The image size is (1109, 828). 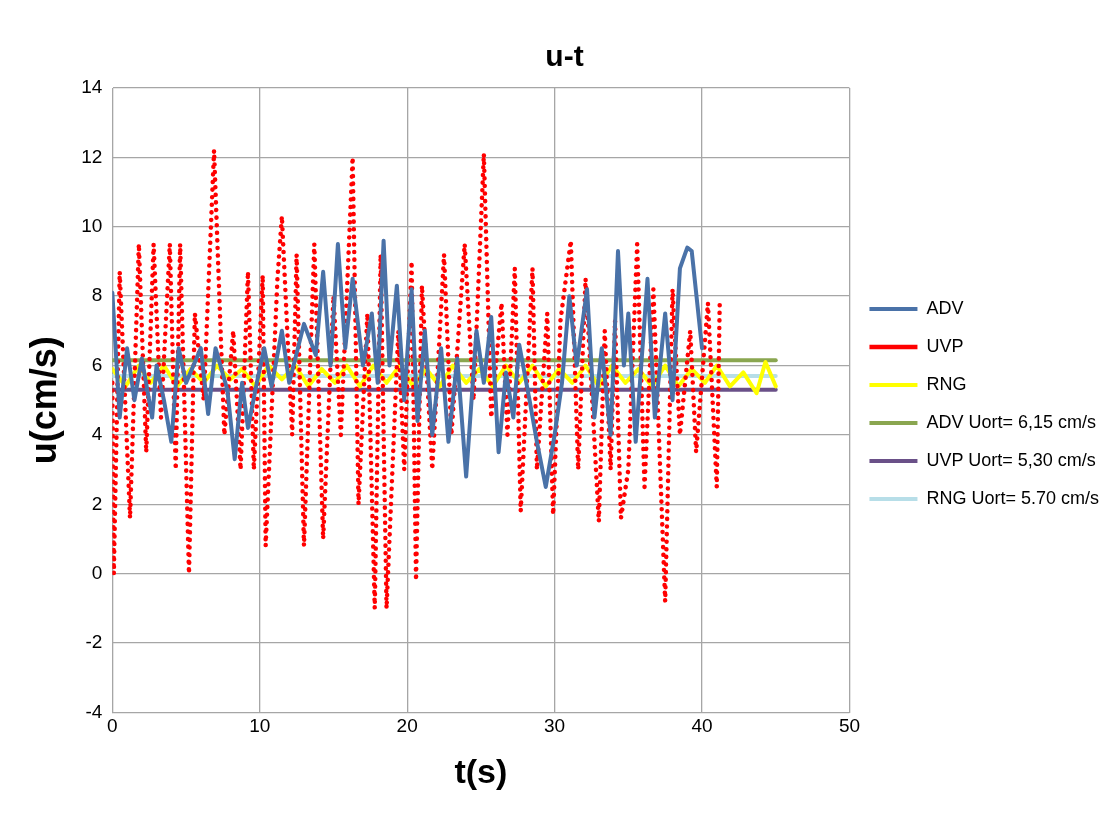 I want to click on legend-label: UVP, so click(x=945, y=345).